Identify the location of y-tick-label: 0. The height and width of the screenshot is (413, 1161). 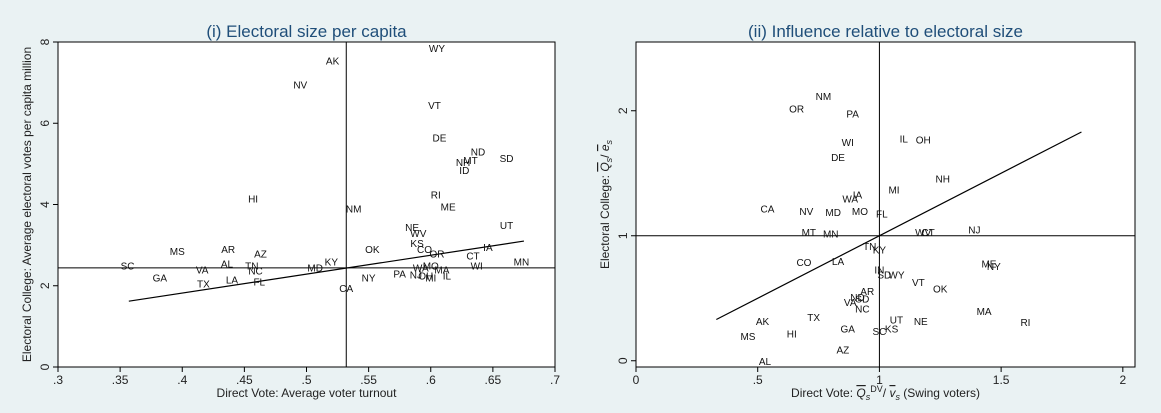
(45, 366).